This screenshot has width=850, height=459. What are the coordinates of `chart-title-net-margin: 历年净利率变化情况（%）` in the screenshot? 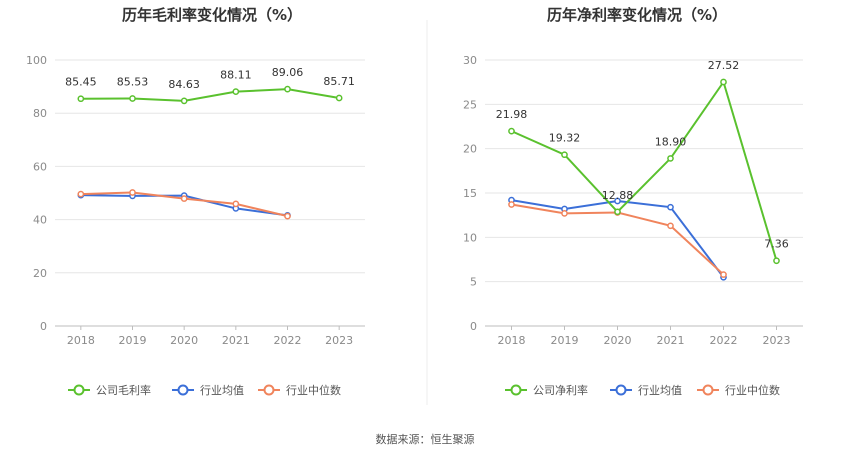 It's located at (637, 15).